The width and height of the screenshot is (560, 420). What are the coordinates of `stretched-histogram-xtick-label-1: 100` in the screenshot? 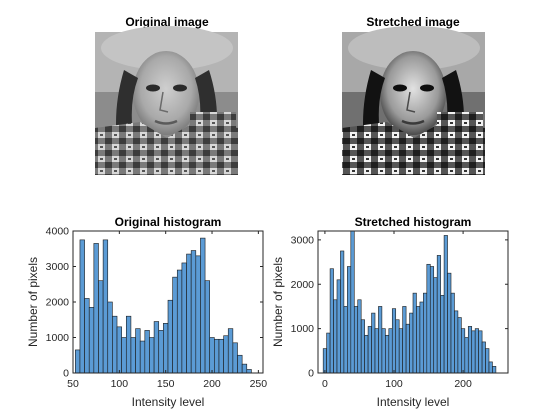 It's located at (394, 384).